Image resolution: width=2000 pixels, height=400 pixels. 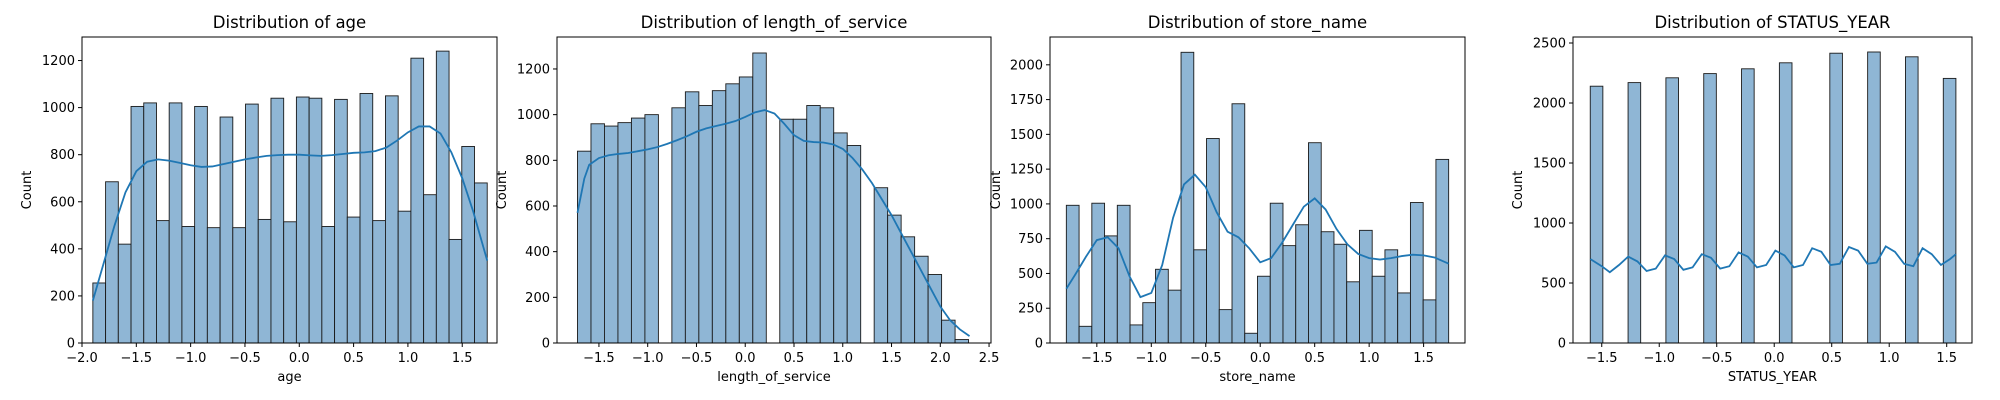 What do you see at coordinates (58, 61) in the screenshot?
I see `y-tick-label: 1200` at bounding box center [58, 61].